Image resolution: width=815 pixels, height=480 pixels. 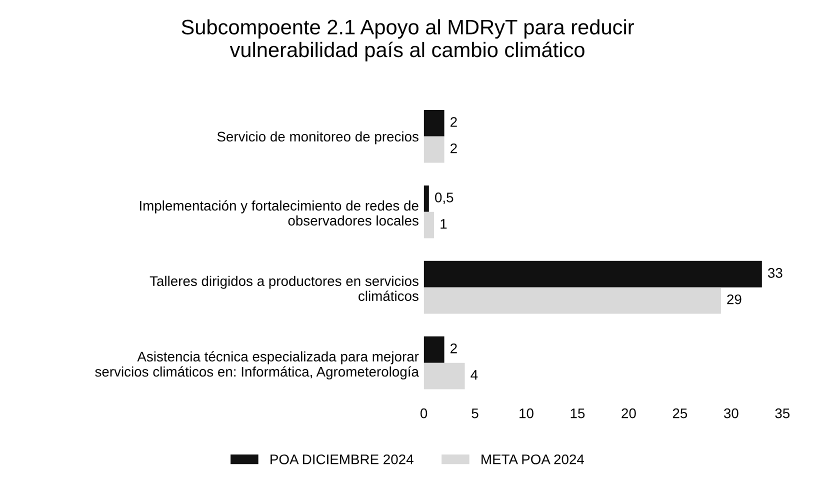 What do you see at coordinates (475, 413) in the screenshot?
I see `x-tick-label: 5` at bounding box center [475, 413].